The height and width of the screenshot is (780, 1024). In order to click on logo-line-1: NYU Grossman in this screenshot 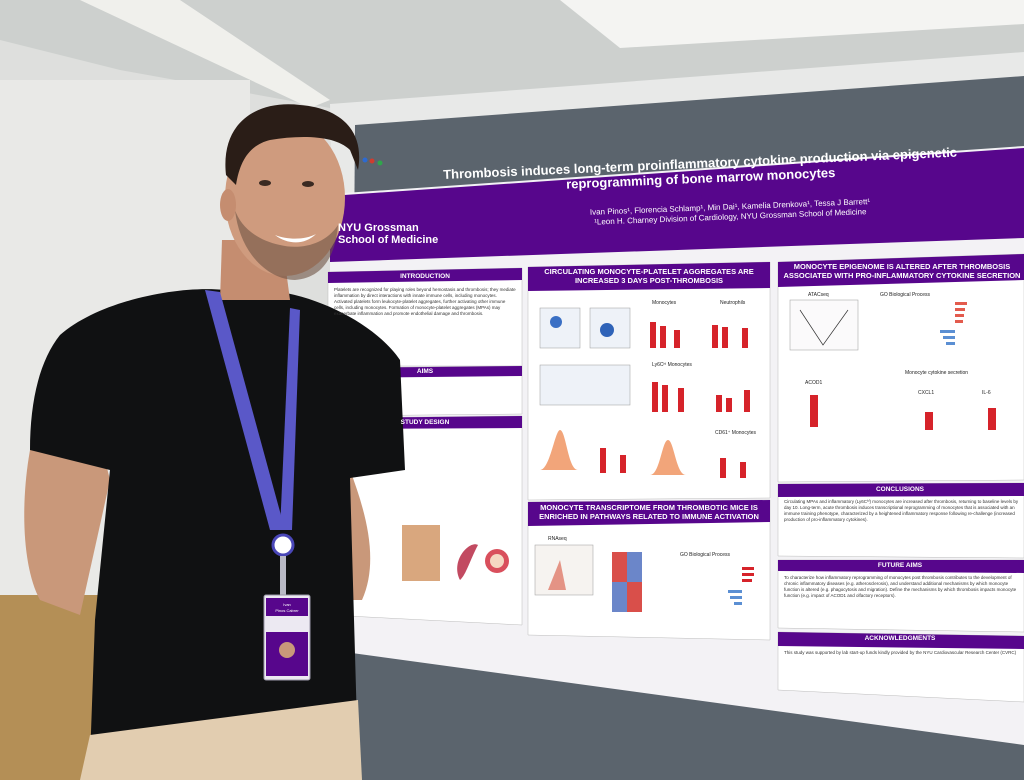, I will do `click(378, 228)`.